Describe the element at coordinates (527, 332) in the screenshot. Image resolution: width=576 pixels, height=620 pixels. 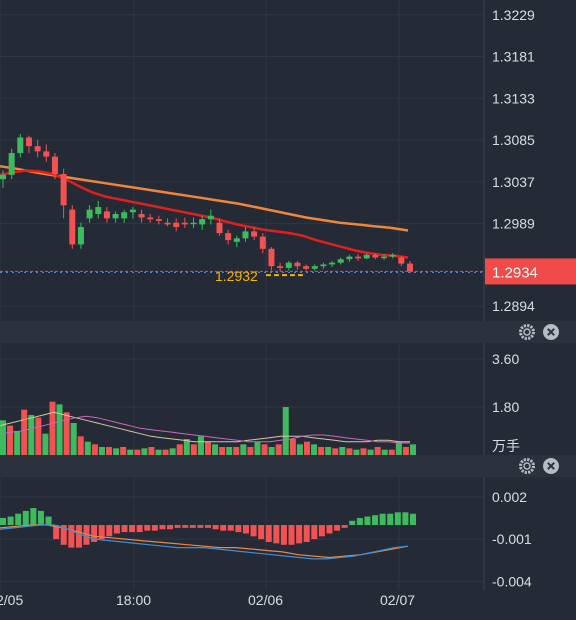
I see `volume-settings-button` at that location.